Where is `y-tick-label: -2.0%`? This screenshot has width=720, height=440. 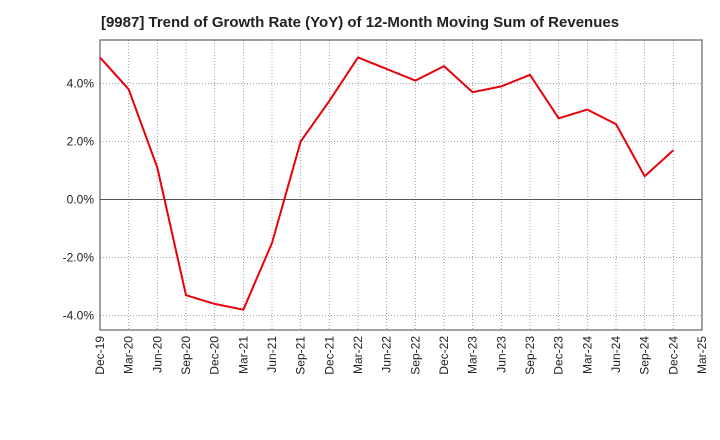 y-tick-label: -2.0% is located at coordinates (79, 258).